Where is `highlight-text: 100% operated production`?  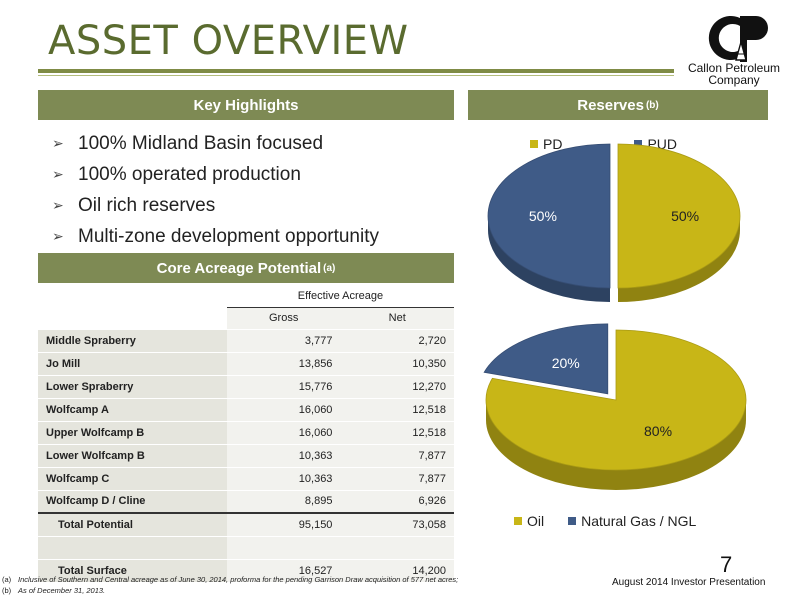
highlight-text: 100% operated production is located at coordinates (189, 174).